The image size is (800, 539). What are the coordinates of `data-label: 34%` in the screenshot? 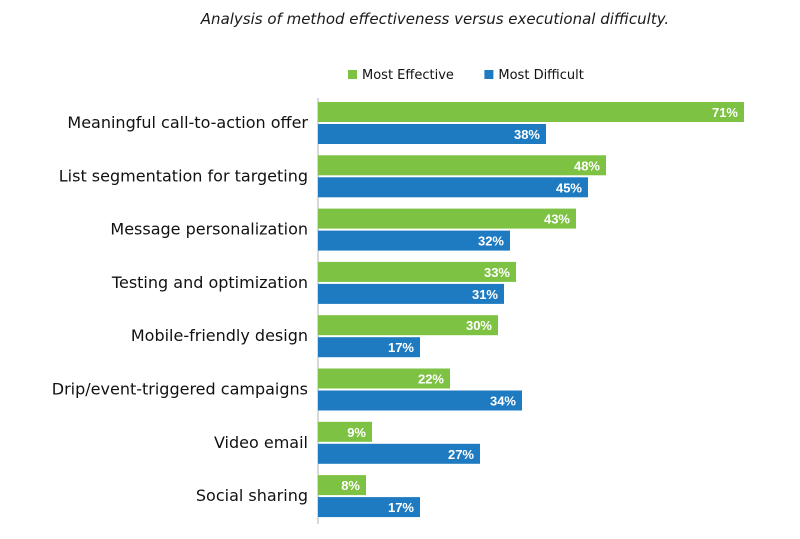 It's located at (503, 401).